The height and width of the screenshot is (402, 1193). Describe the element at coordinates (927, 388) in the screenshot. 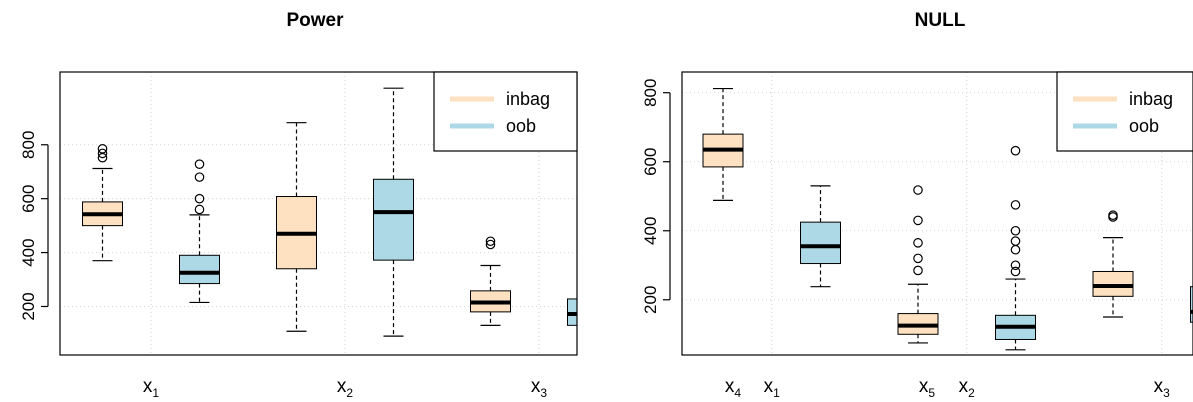

I see `x-tick-label: x5` at that location.